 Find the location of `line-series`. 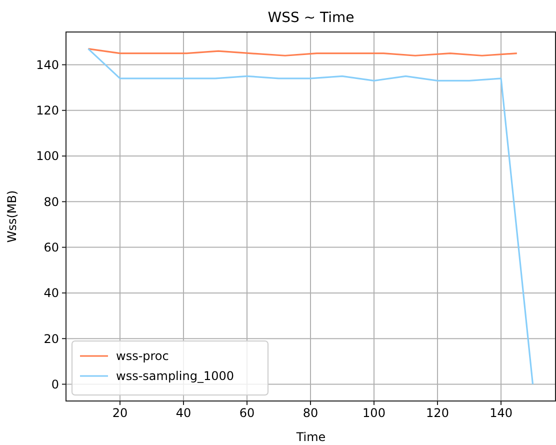

line-series is located at coordinates (302, 52).